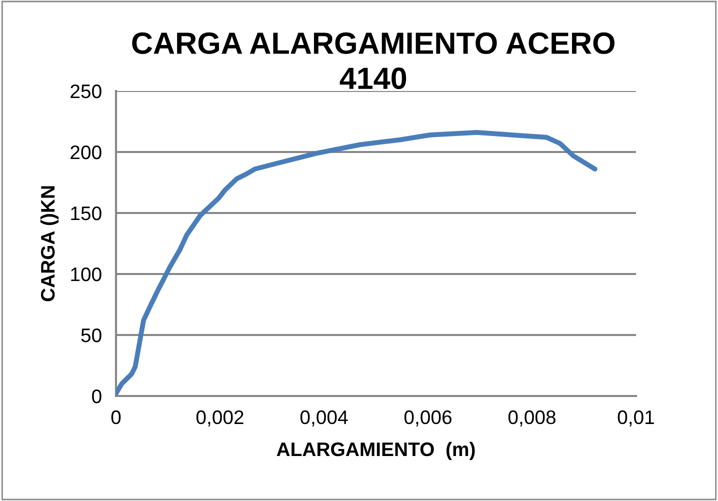 The image size is (718, 501). Describe the element at coordinates (373, 61) in the screenshot. I see `chart-title: CARGA ALARGAMIENTO ACERO 4140` at that location.